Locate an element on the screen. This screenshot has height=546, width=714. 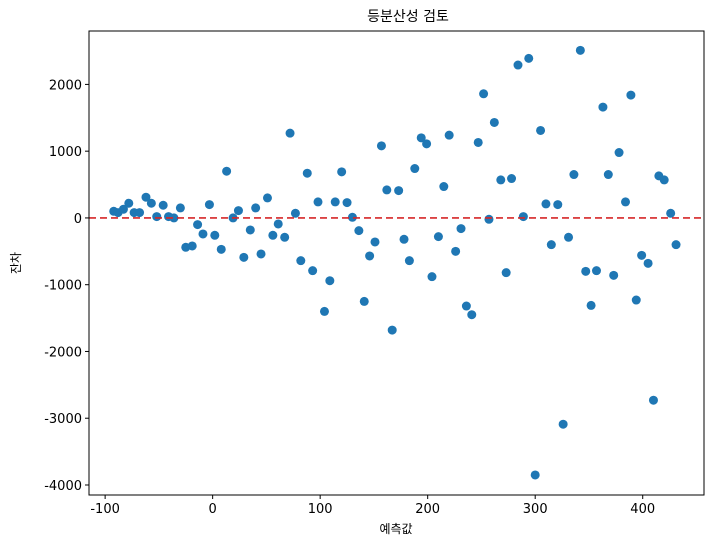
x-tick-label: 300 is located at coordinates (535, 509).